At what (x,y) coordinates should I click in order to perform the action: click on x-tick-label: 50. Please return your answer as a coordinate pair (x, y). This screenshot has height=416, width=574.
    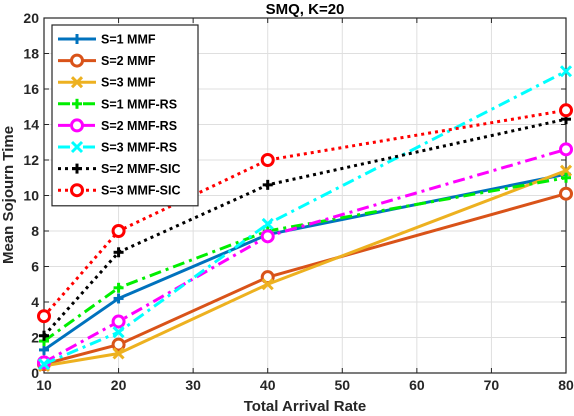
    Looking at the image, I should click on (342, 385).